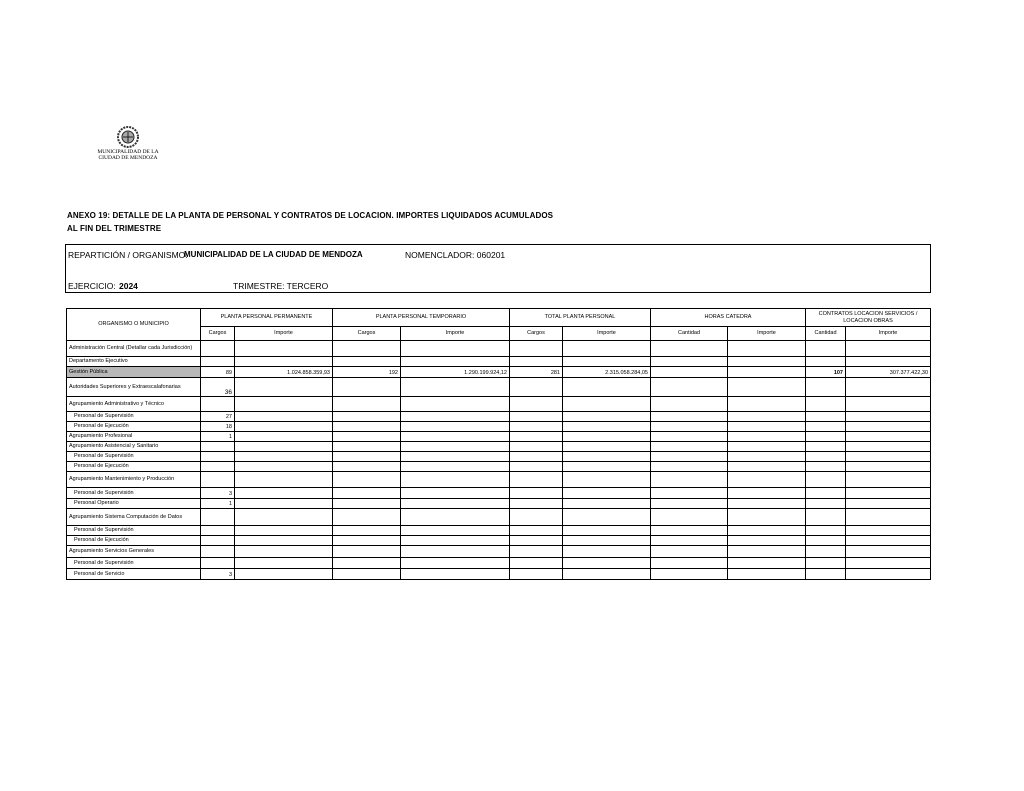  I want to click on municipal-logo: MUNICIPALIDAD DE LA CIUDAD DE MENDOZA, so click(128, 143).